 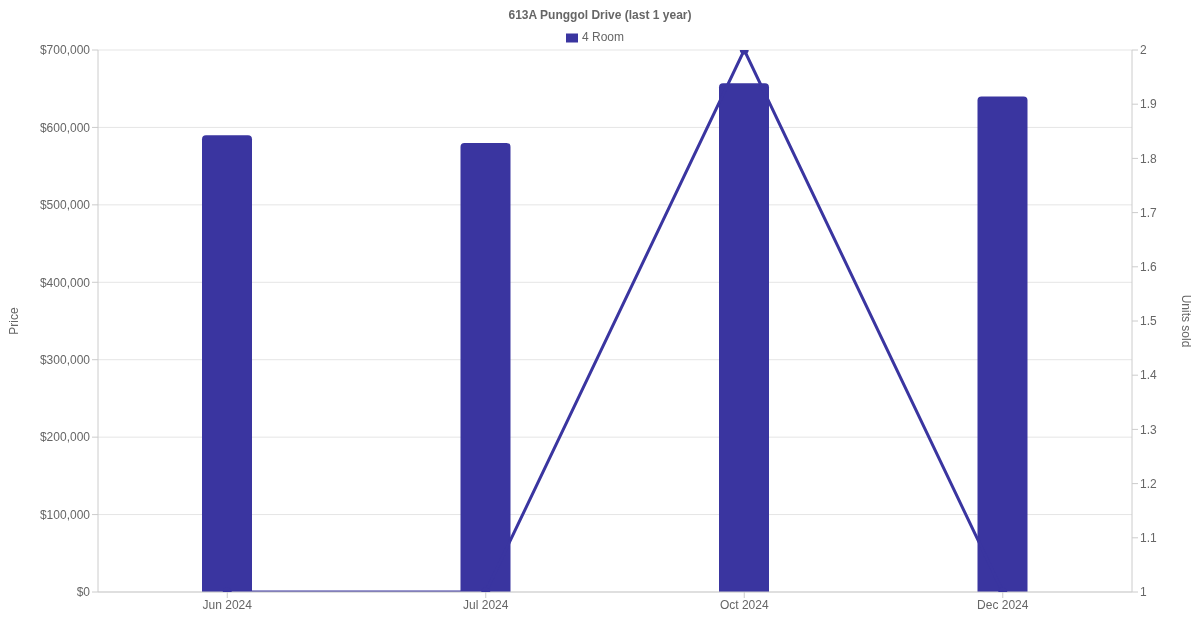 I want to click on y-tick-label: $200,000, so click(x=65, y=437).